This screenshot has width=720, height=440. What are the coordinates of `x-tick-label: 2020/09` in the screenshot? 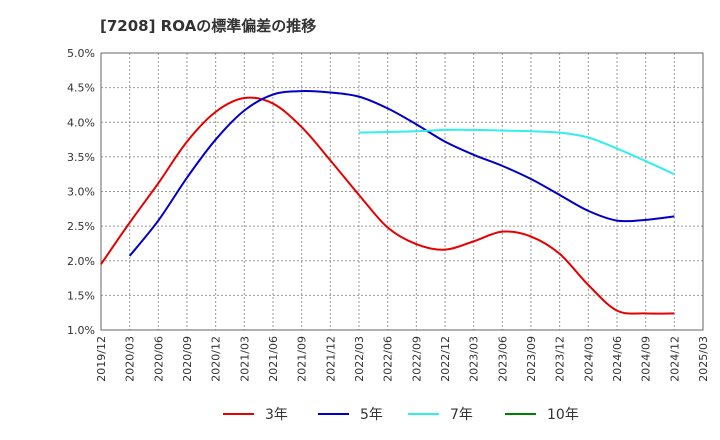 It's located at (187, 359).